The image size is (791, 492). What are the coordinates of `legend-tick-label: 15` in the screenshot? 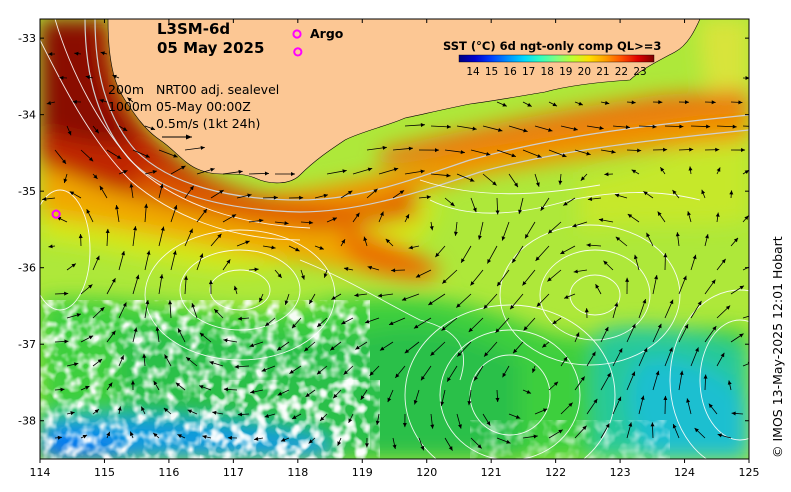 It's located at (491, 72).